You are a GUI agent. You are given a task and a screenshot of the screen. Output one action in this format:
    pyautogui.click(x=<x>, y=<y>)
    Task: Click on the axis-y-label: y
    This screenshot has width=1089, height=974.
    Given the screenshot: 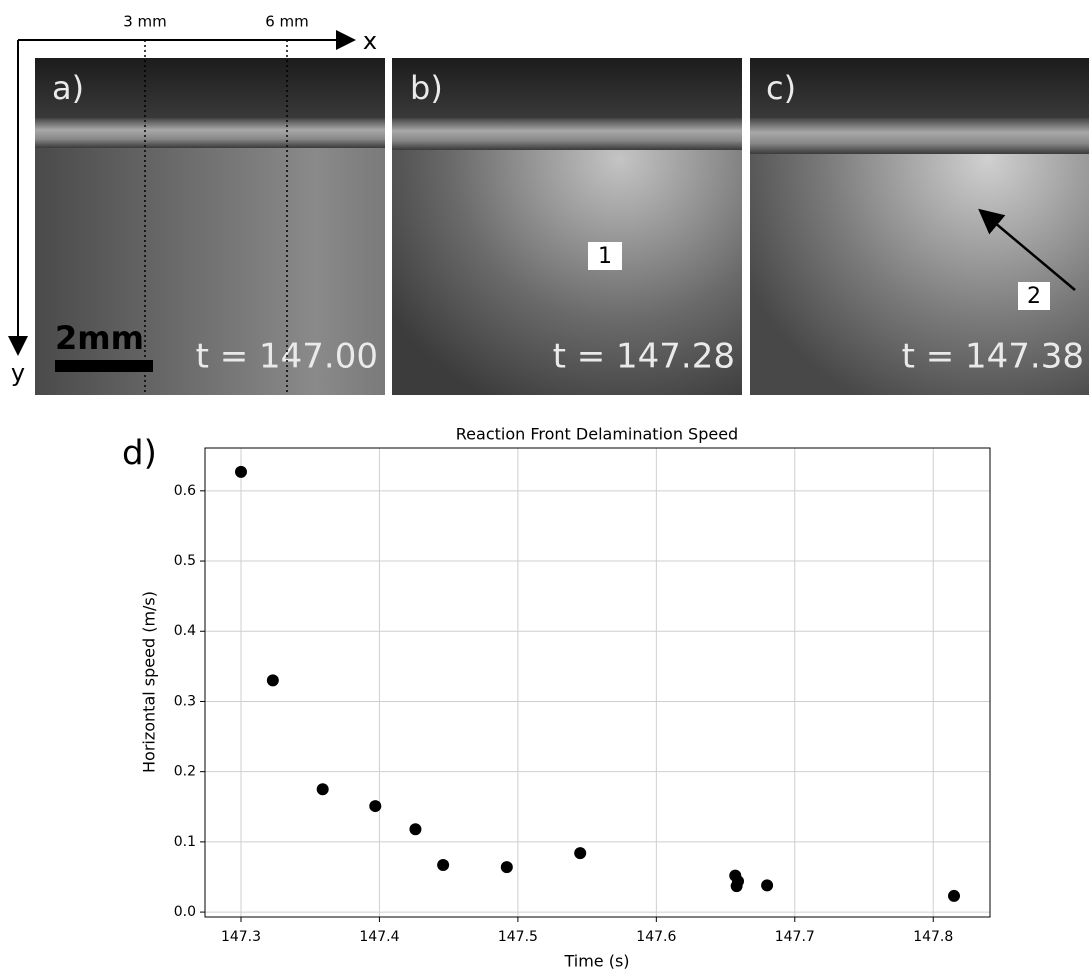 What is the action you would take?
    pyautogui.click(x=18, y=373)
    